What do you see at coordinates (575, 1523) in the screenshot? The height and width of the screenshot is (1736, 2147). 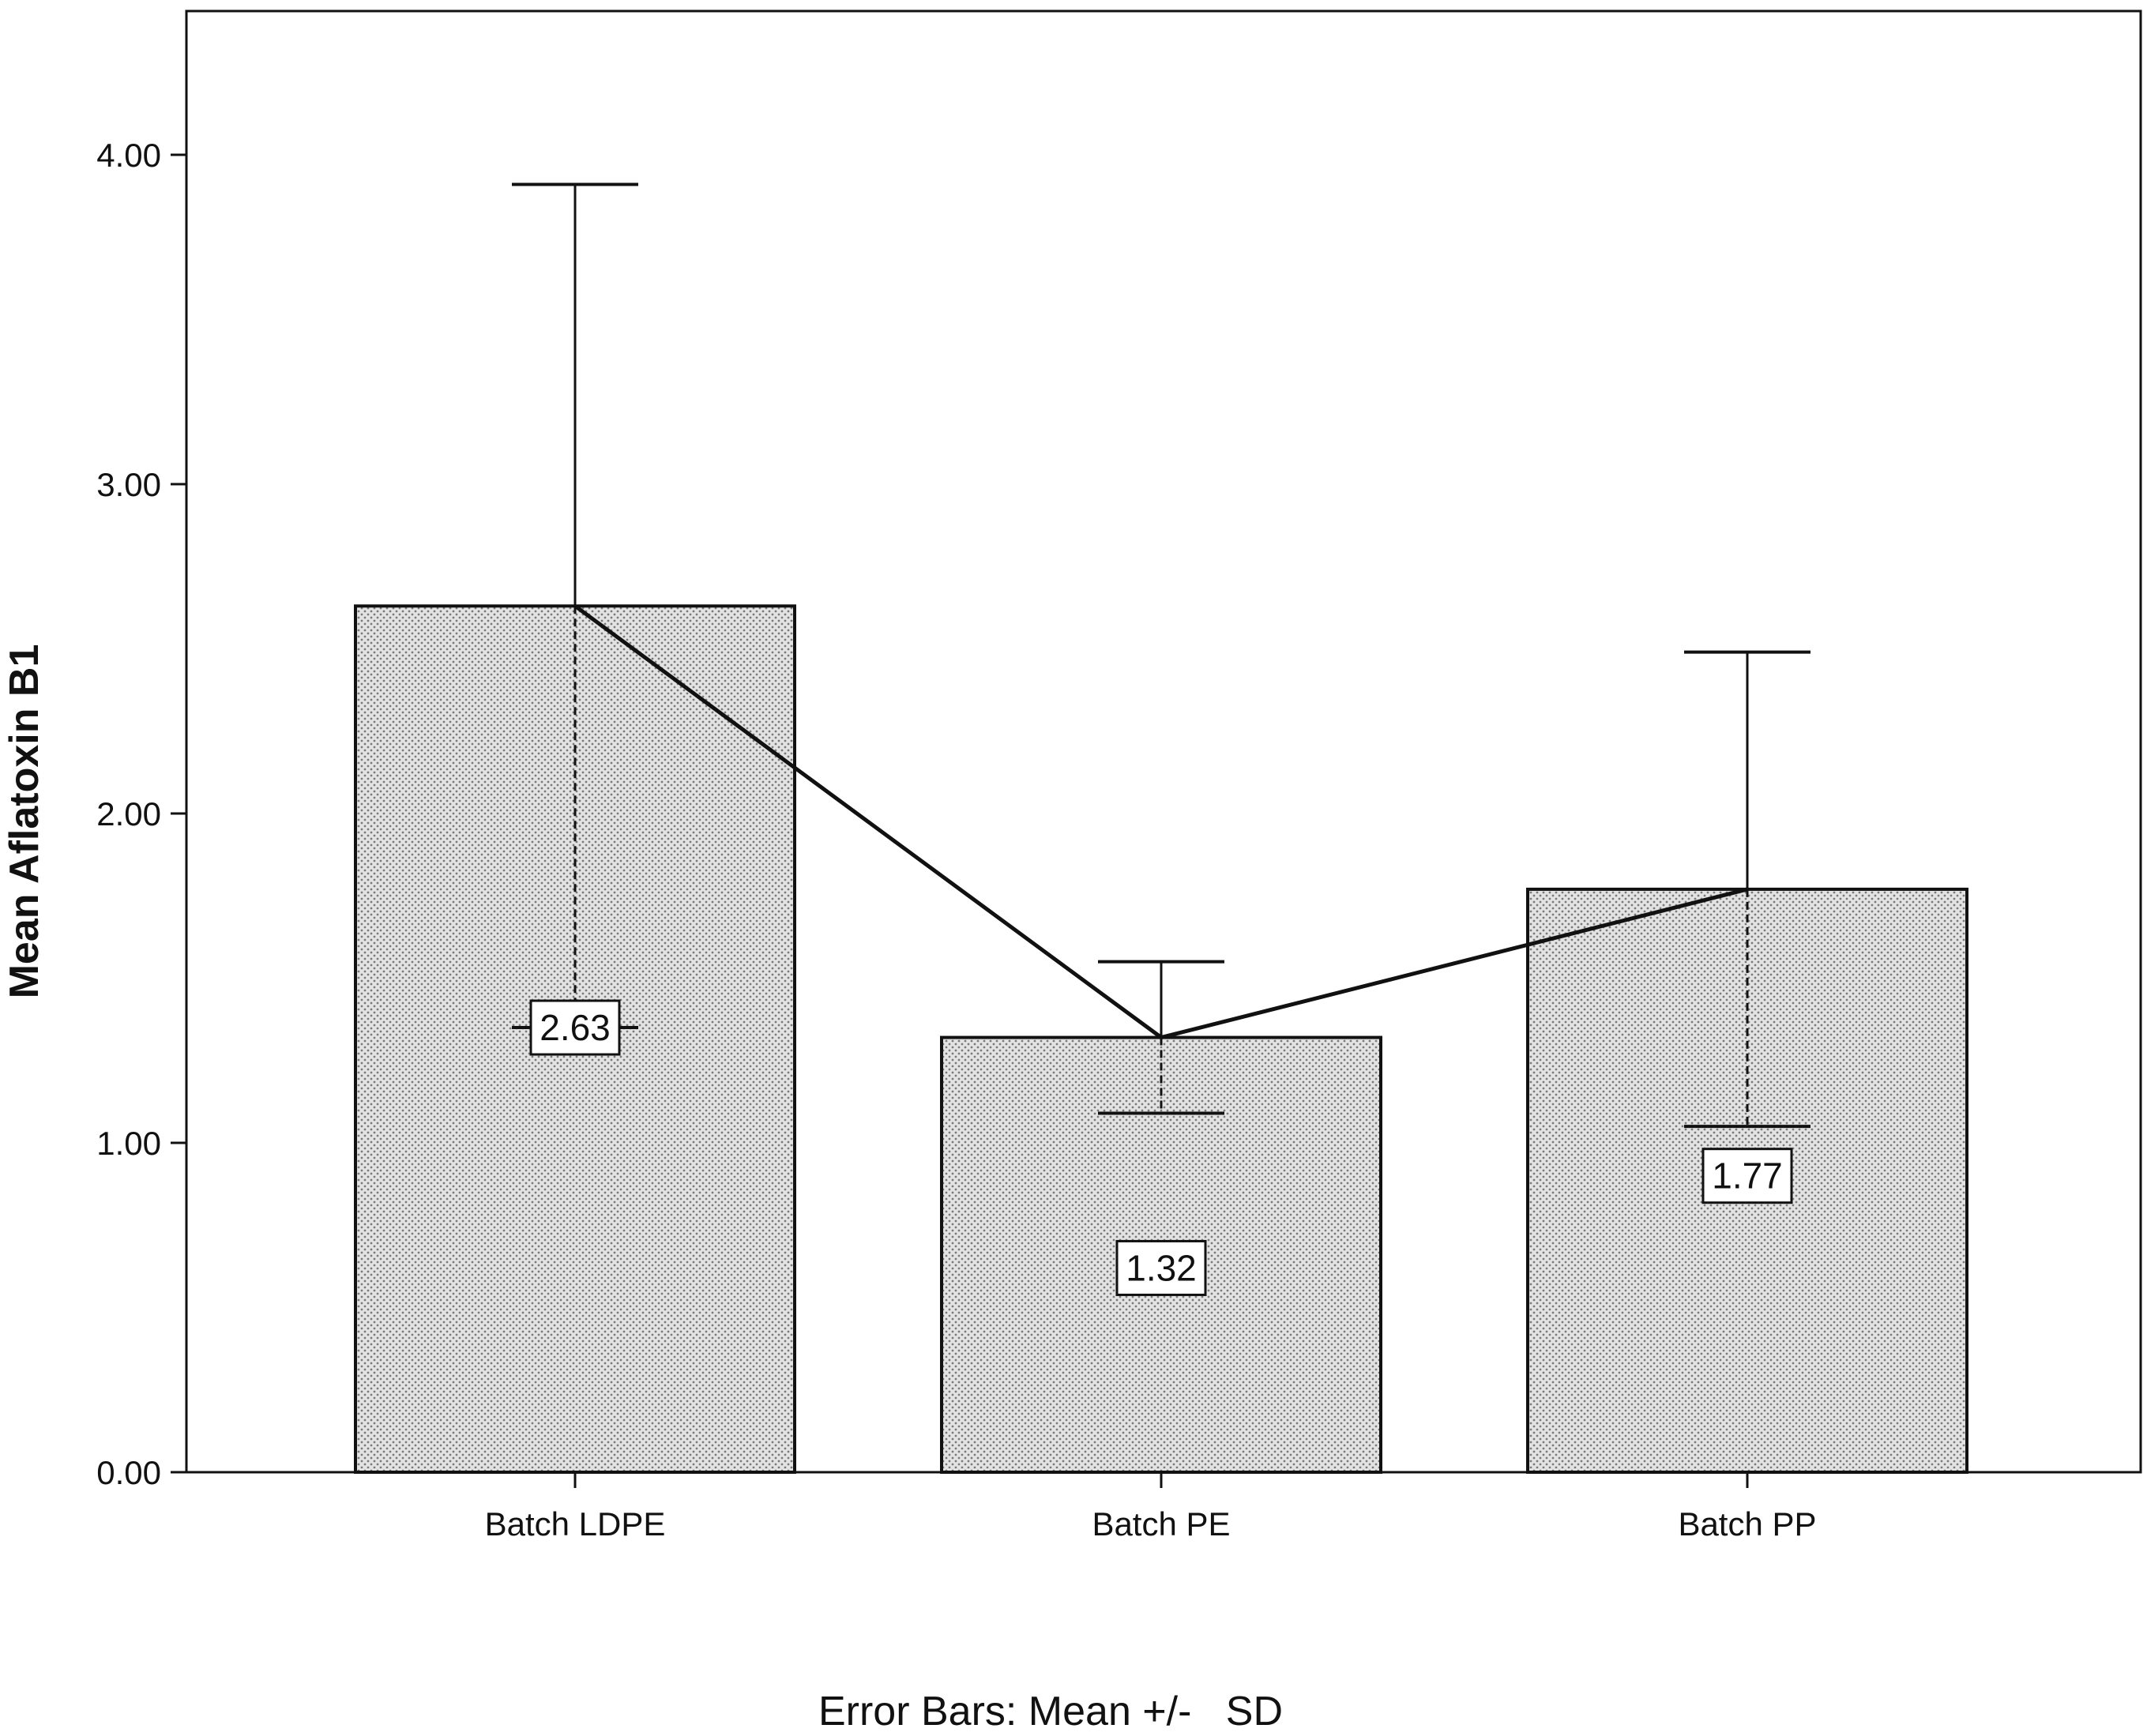 I see `x-tick-label: Batch LDPE` at bounding box center [575, 1523].